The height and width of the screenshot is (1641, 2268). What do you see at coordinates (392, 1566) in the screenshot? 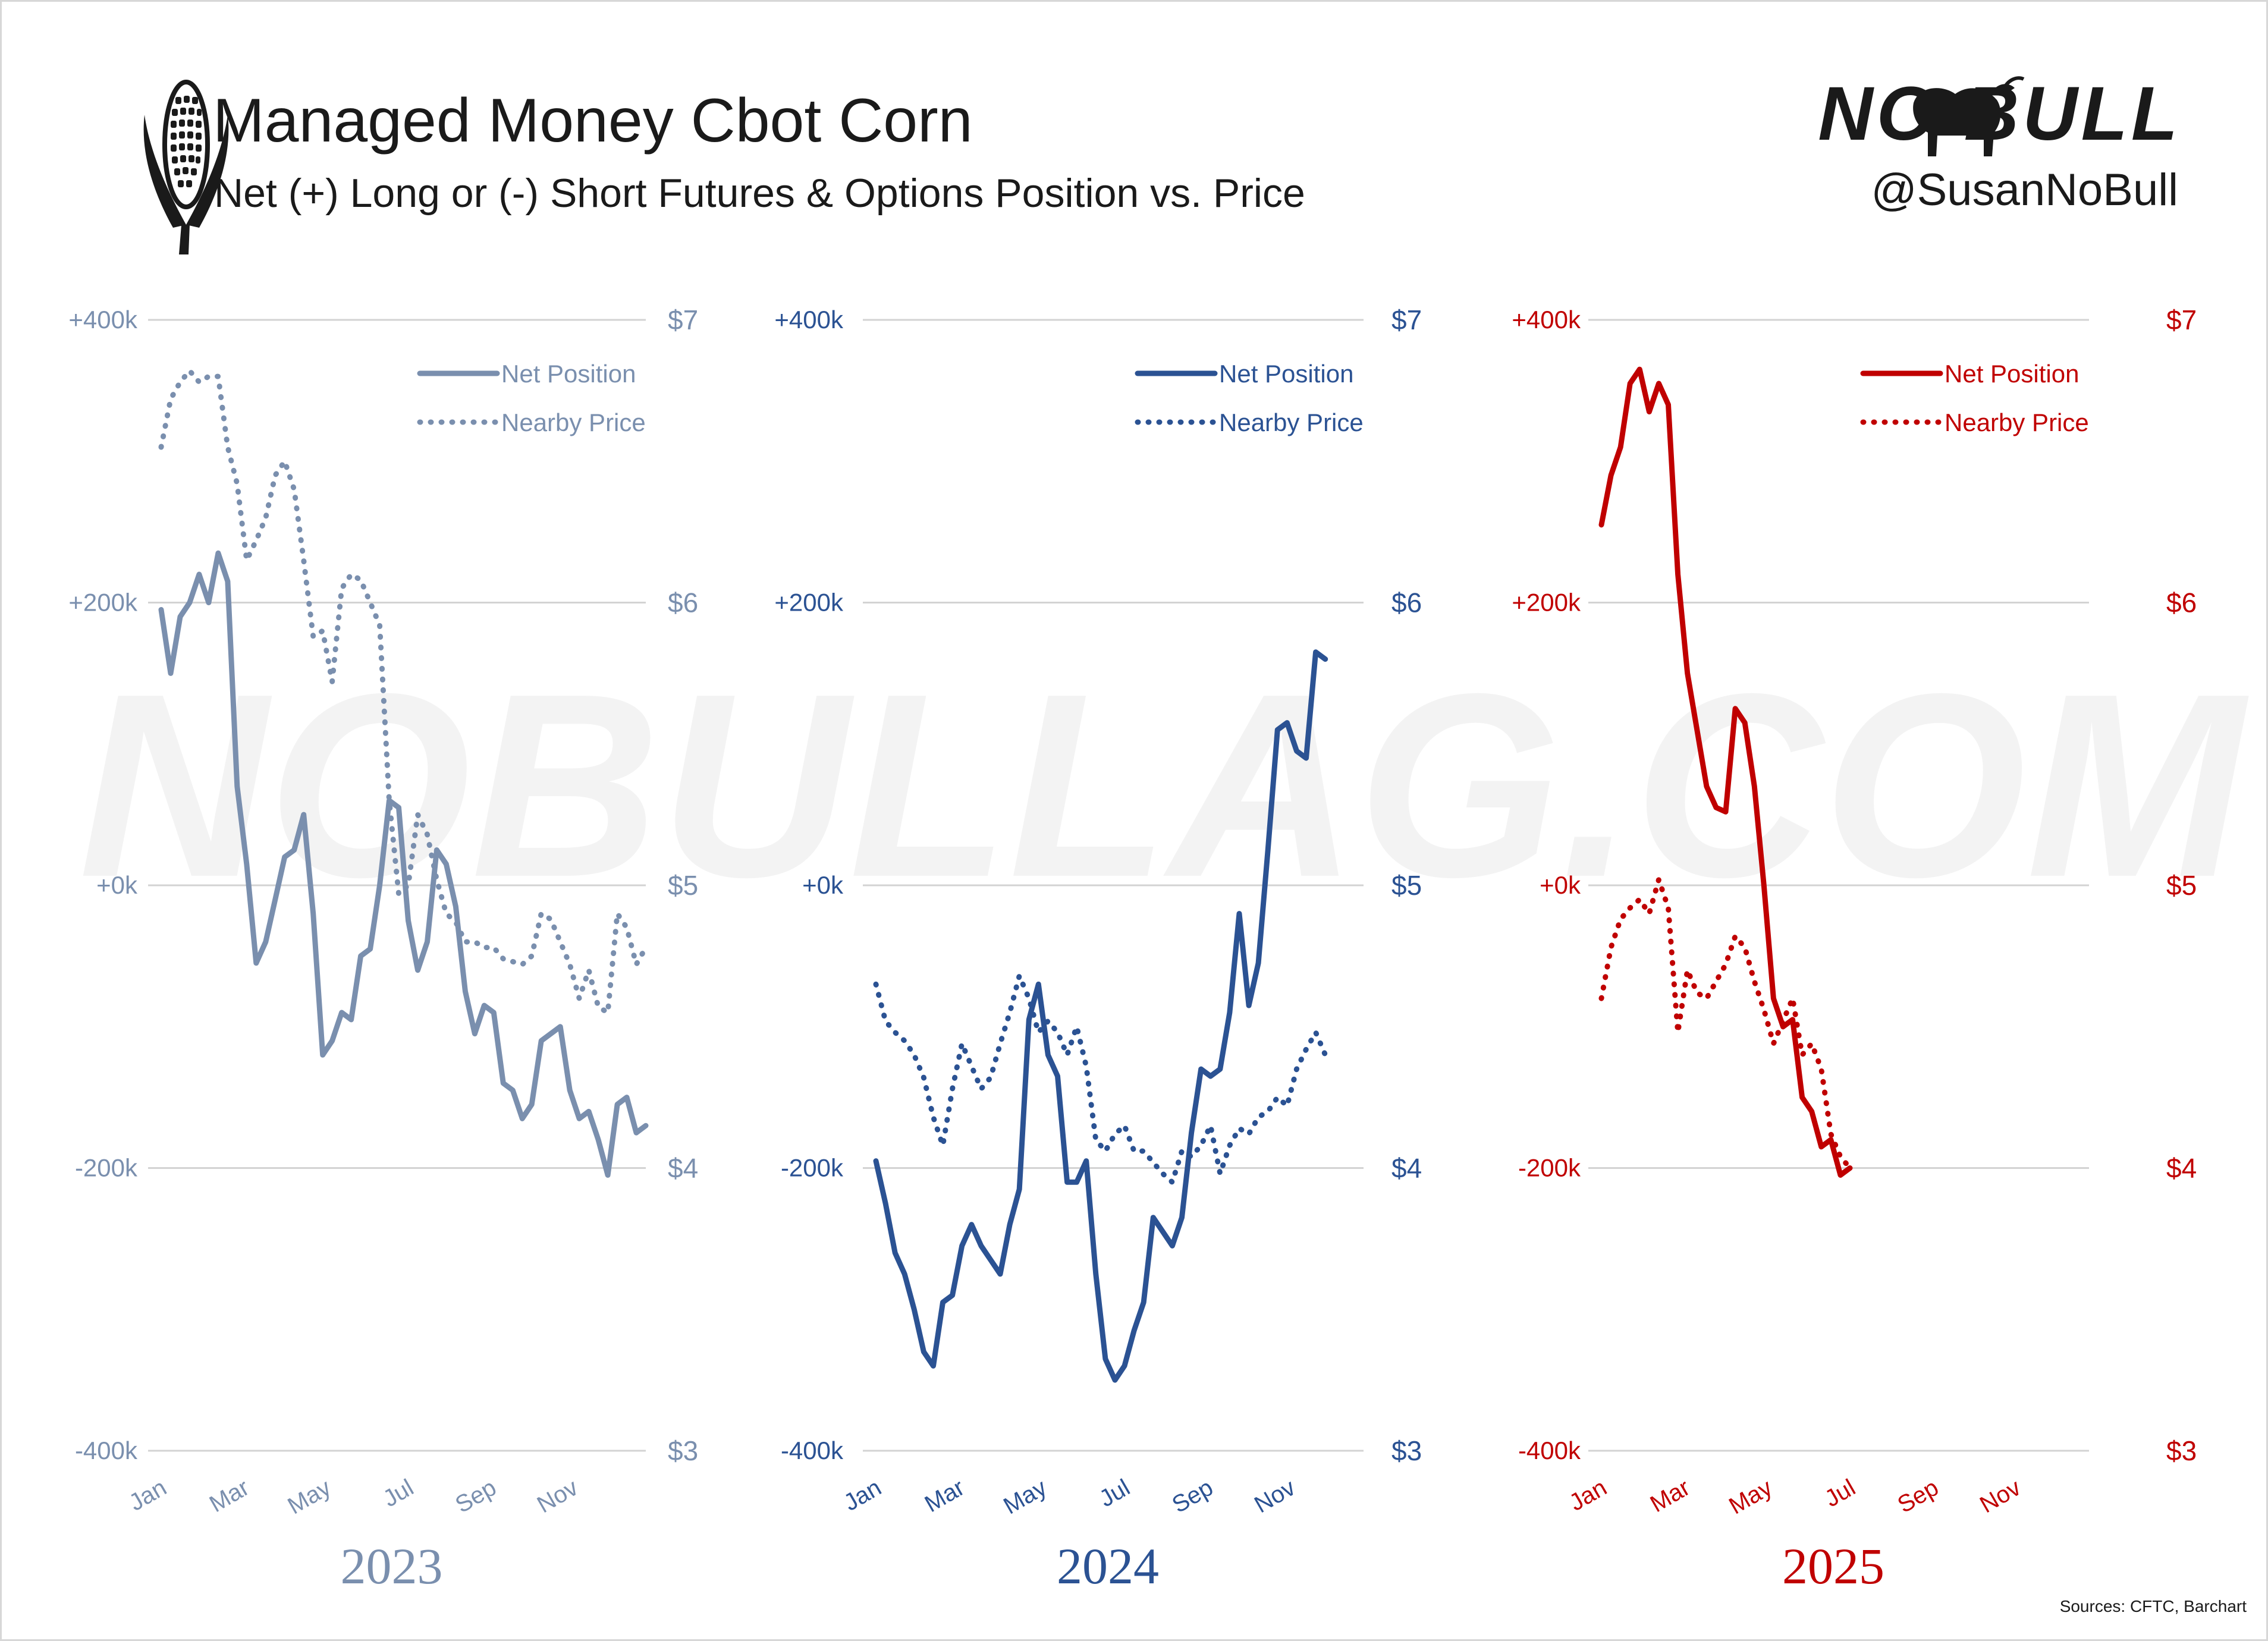
I see `panel-year-label: 2023` at bounding box center [392, 1566].